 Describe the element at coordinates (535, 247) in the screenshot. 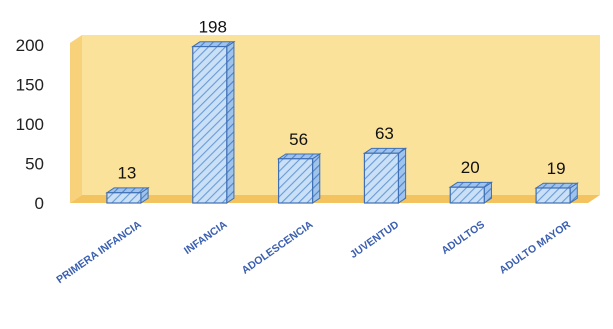

I see `category-label: ADULTO MAYOR` at that location.